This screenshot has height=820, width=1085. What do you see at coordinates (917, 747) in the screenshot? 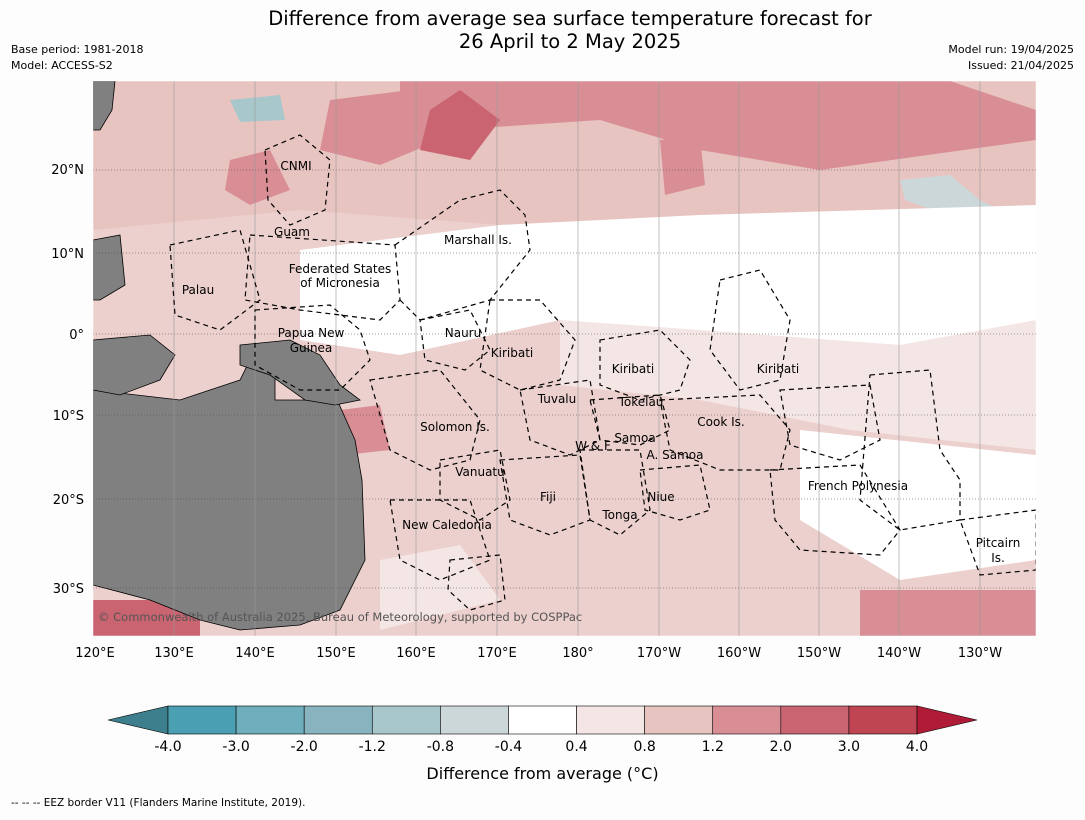
I see `colorbar-tick-label: 4.0` at bounding box center [917, 747].